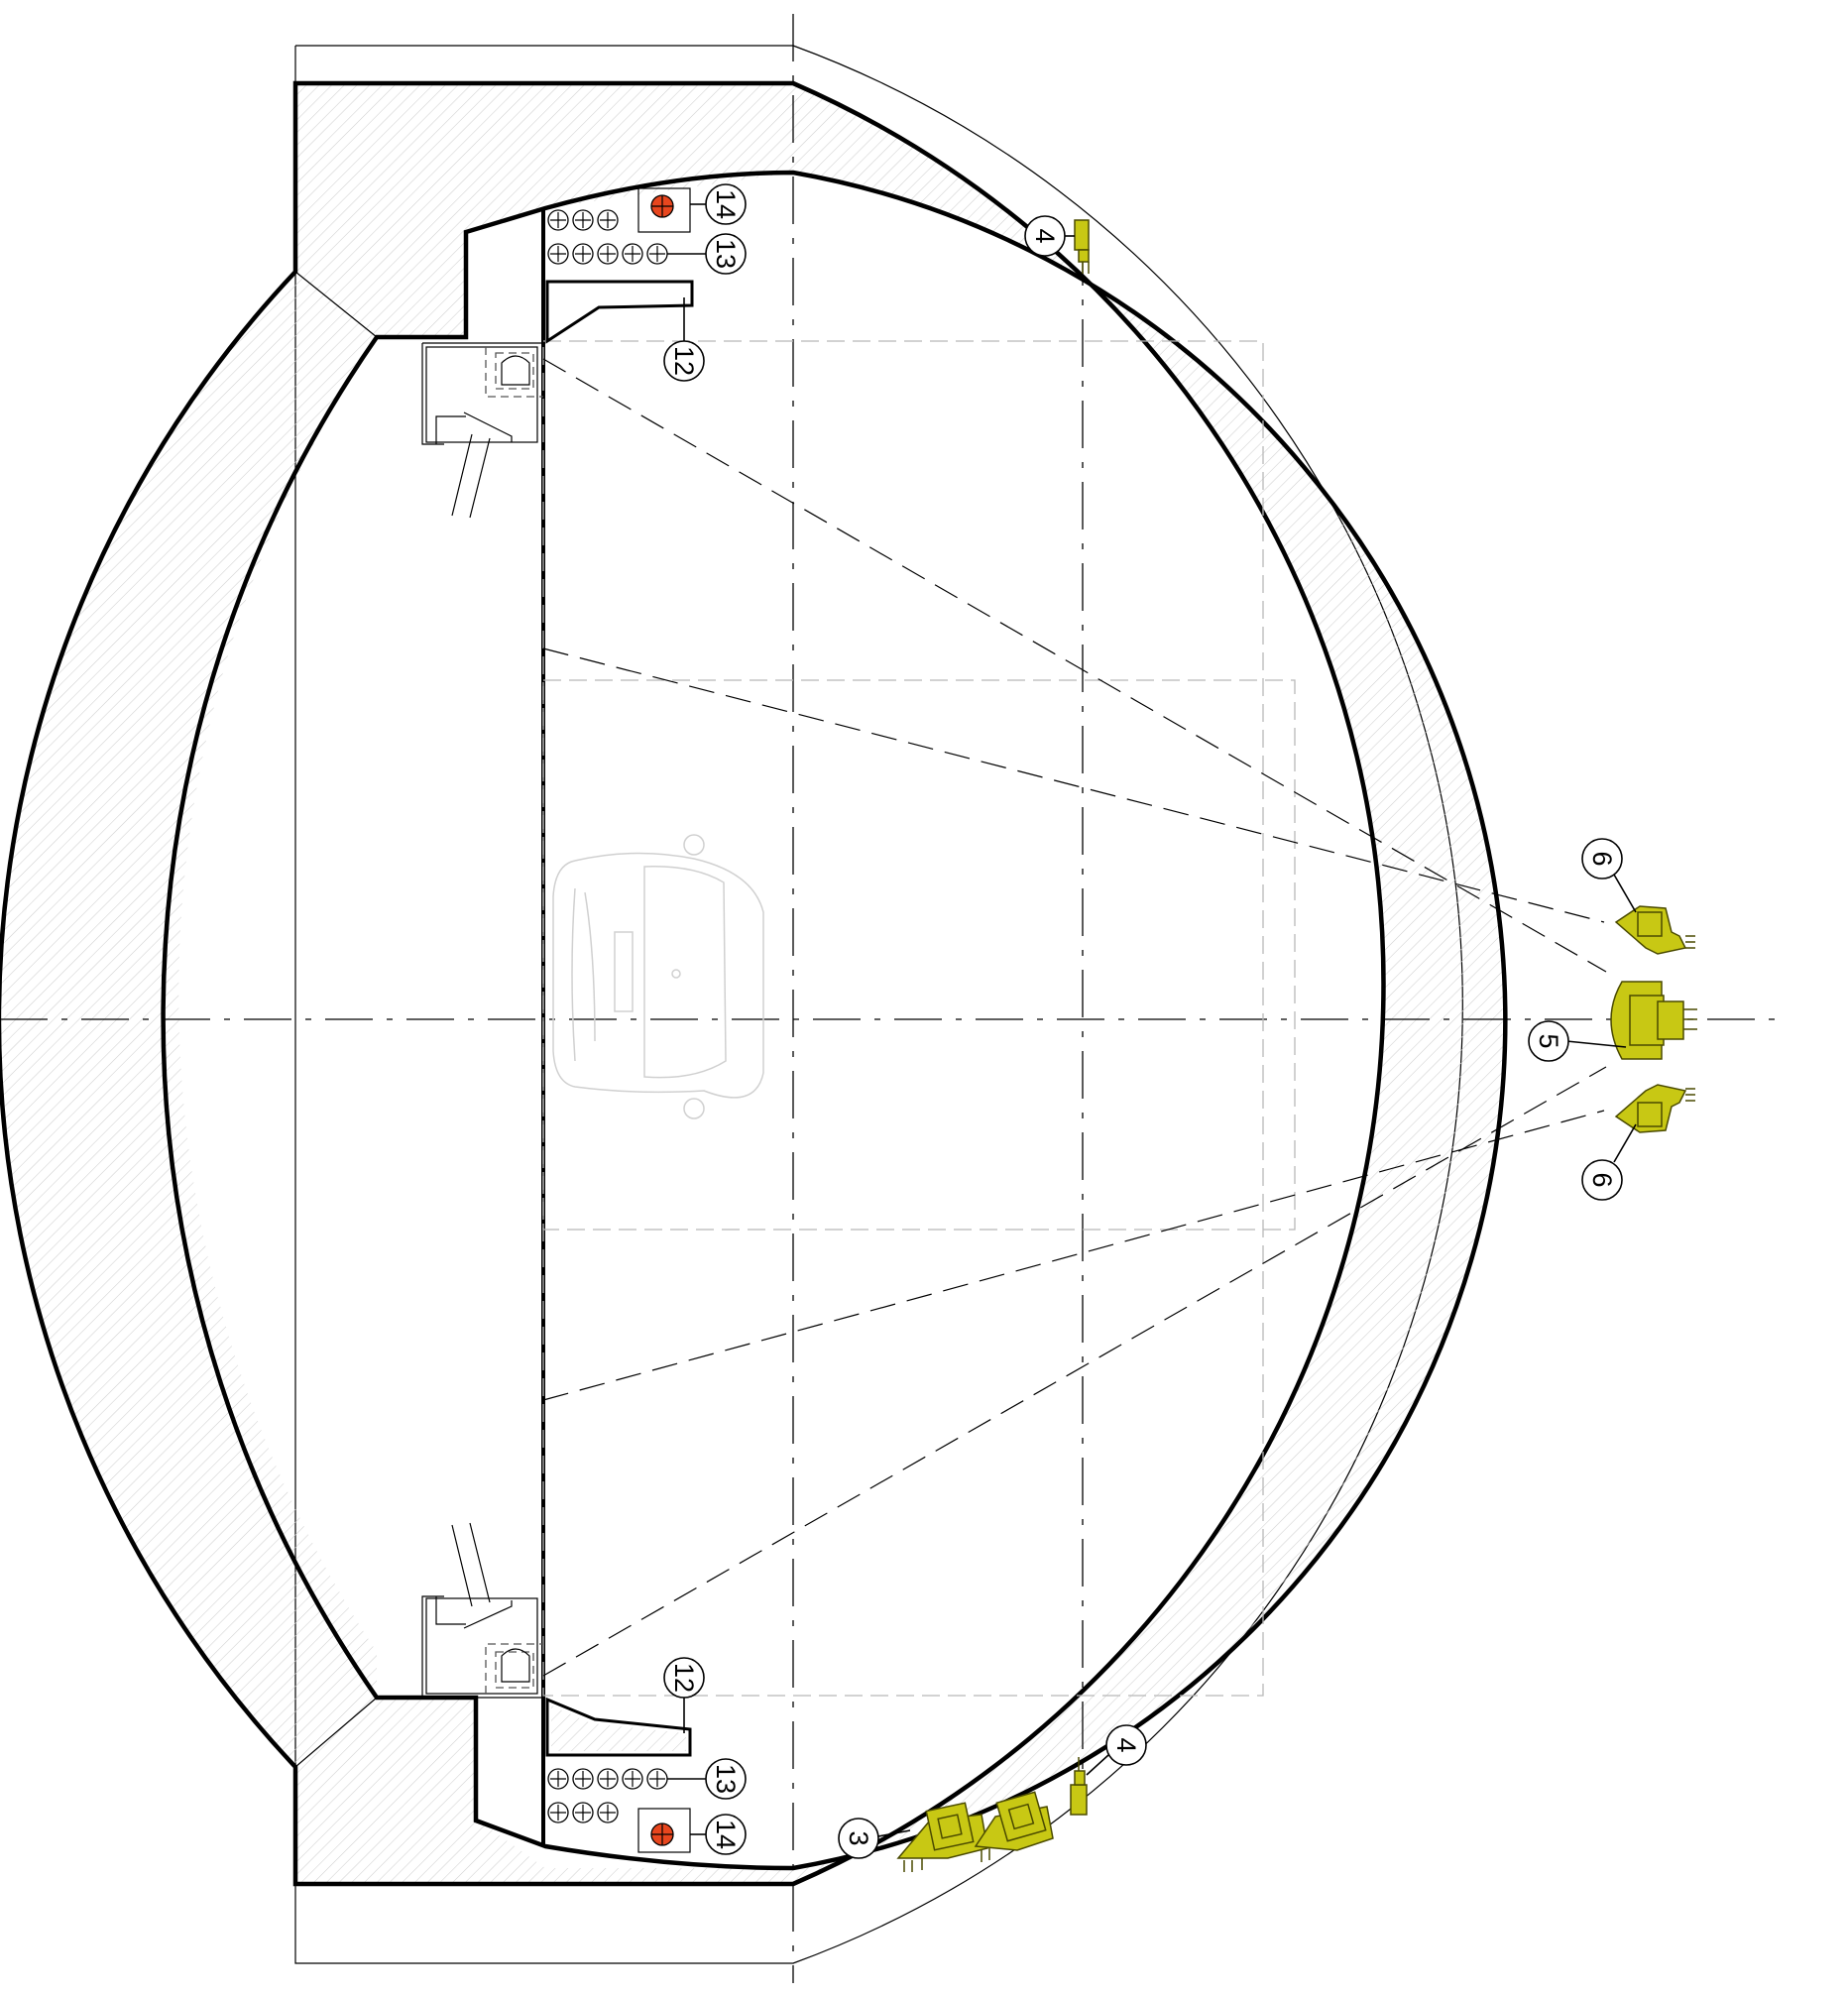  What do you see at coordinates (618, 1727) in the screenshot?
I see `lower-kerb` at bounding box center [618, 1727].